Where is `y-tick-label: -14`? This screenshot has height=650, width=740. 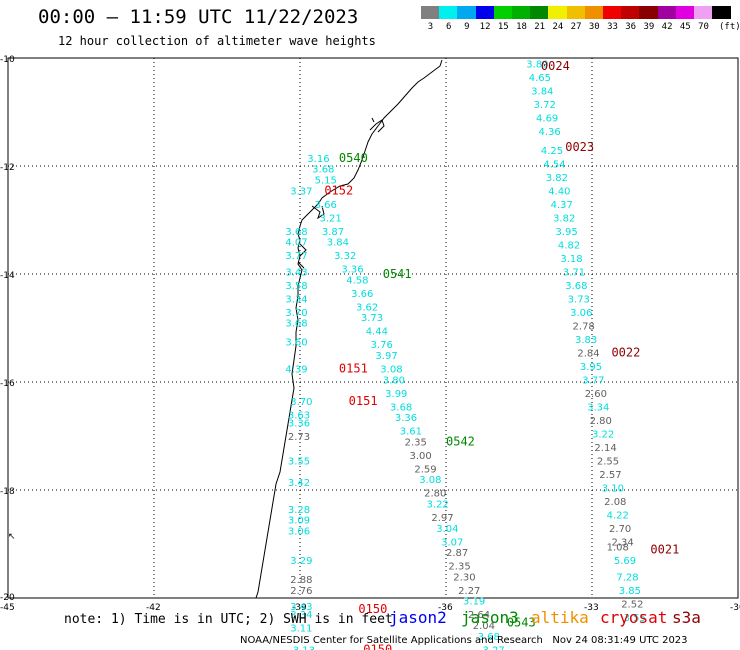
y-tick-label: -14 is located at coordinates (7, 276).